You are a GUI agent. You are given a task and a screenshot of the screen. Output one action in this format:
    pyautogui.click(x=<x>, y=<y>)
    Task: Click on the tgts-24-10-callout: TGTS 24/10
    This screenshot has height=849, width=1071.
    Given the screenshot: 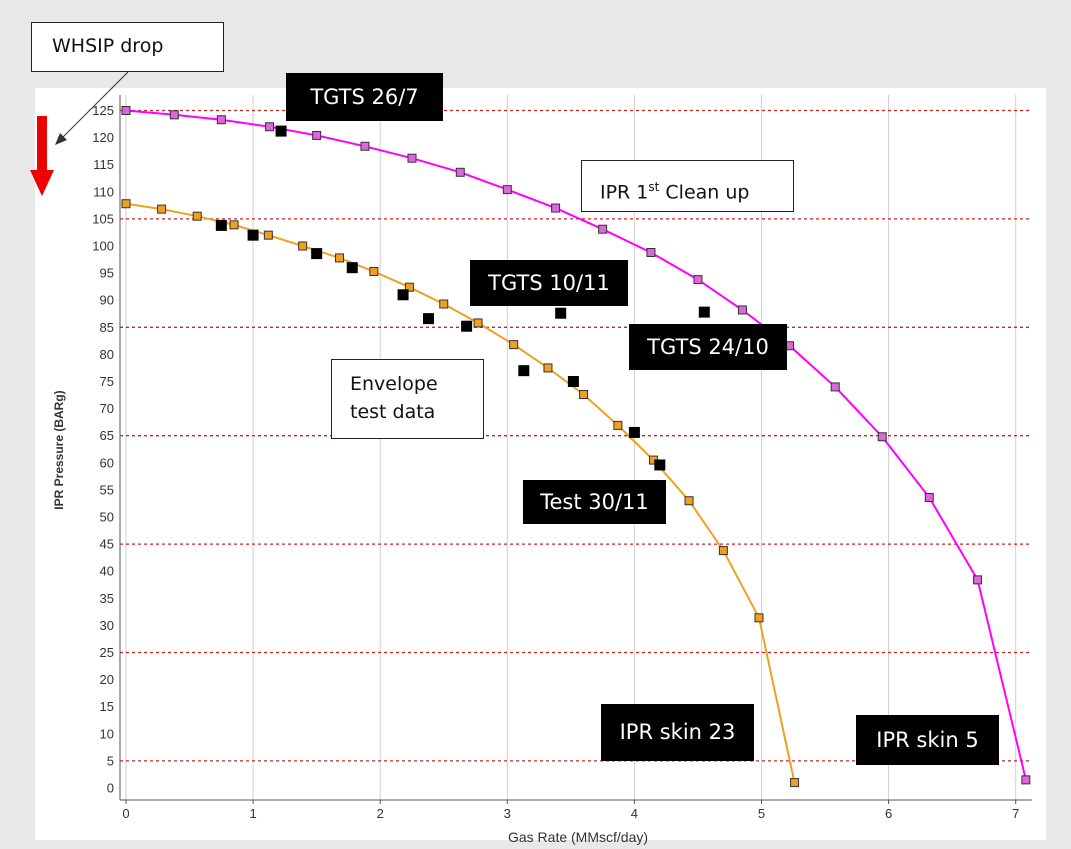 What is the action you would take?
    pyautogui.click(x=708, y=347)
    